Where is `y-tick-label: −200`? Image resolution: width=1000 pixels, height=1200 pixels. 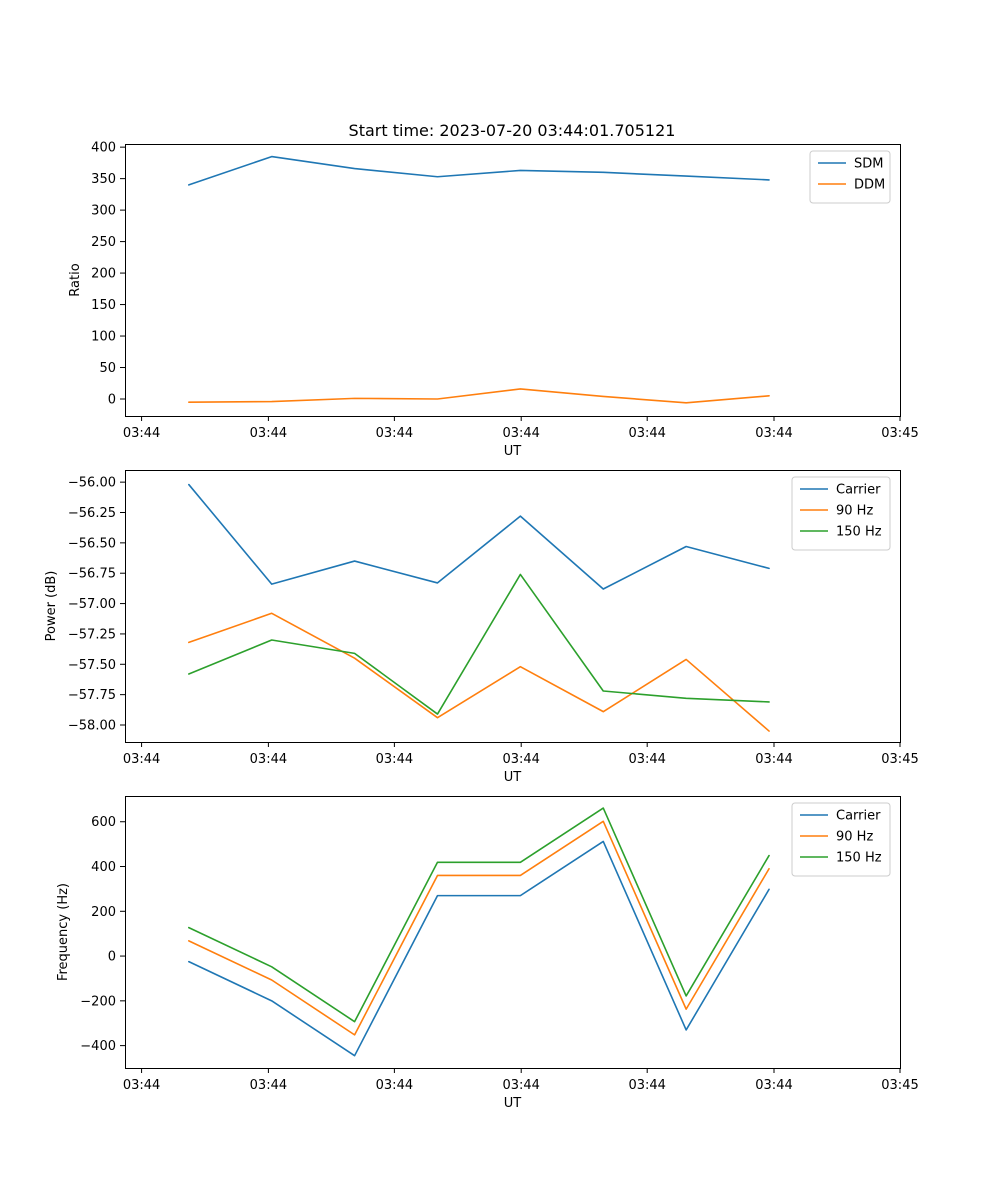
y-tick-label: −200 is located at coordinates (98, 1001).